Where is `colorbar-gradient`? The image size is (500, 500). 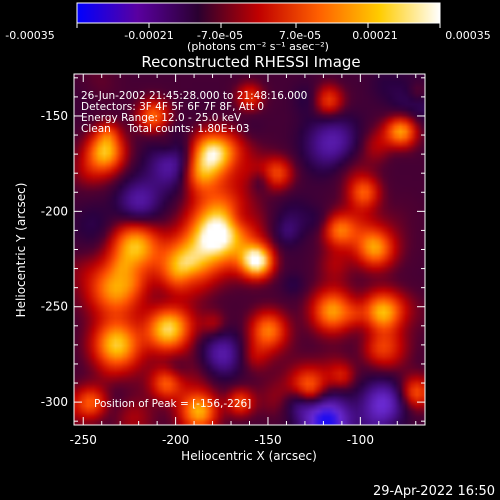 colorbar-gradient is located at coordinates (258, 13).